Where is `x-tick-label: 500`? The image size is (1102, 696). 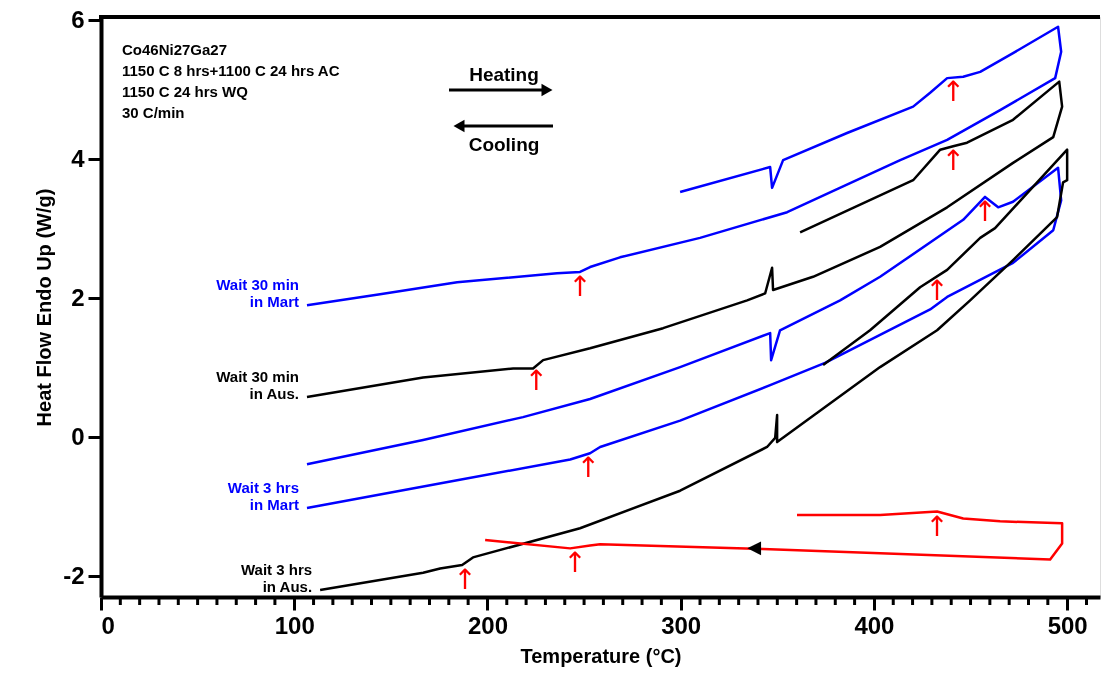
x-tick-label: 500 is located at coordinates (1067, 625).